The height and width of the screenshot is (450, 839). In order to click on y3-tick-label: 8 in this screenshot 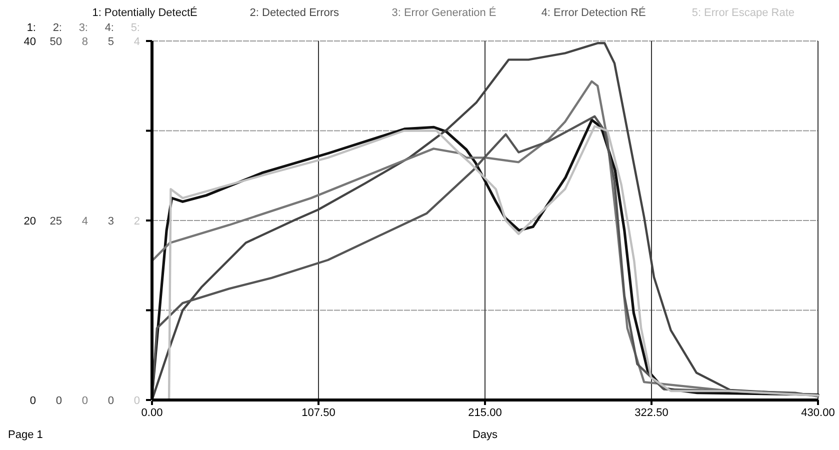, I will do `click(85, 42)`.